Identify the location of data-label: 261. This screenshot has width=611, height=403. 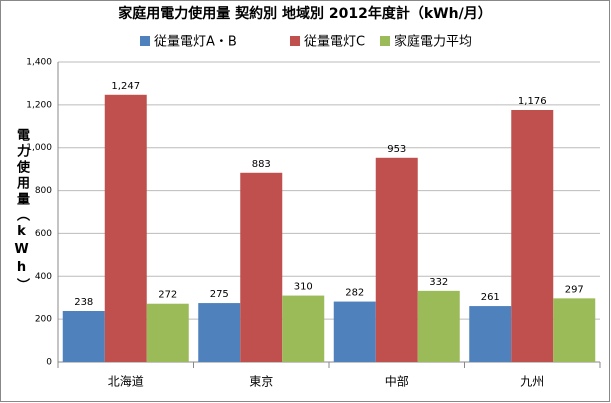
(490, 297).